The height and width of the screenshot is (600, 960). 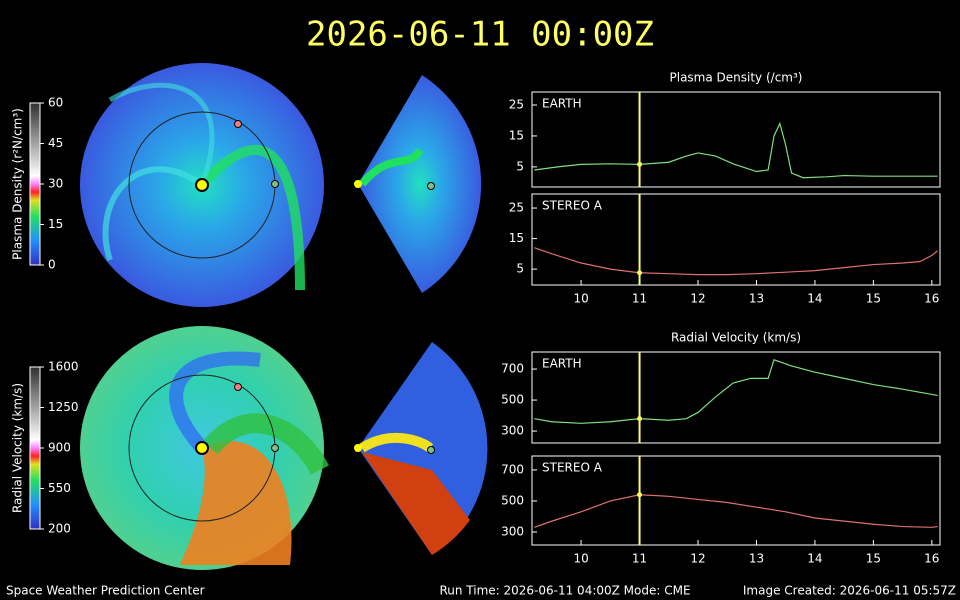 I want to click on colorbar-tick-label: 15, so click(x=55, y=224).